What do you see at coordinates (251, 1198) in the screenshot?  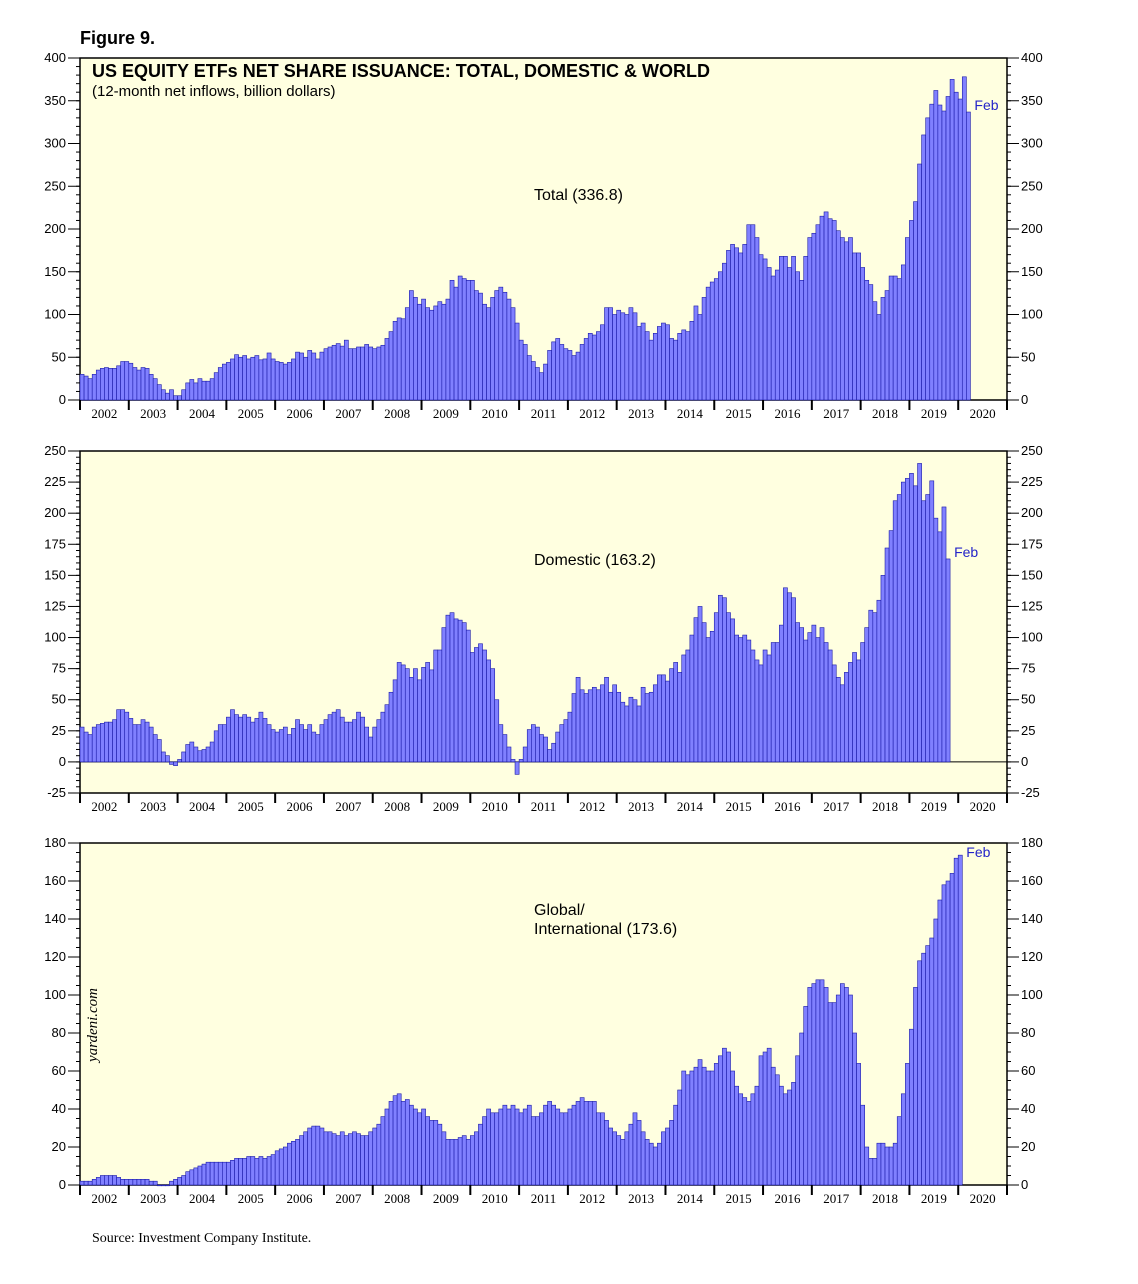 I see `global-x-tick-label: 2005` at bounding box center [251, 1198].